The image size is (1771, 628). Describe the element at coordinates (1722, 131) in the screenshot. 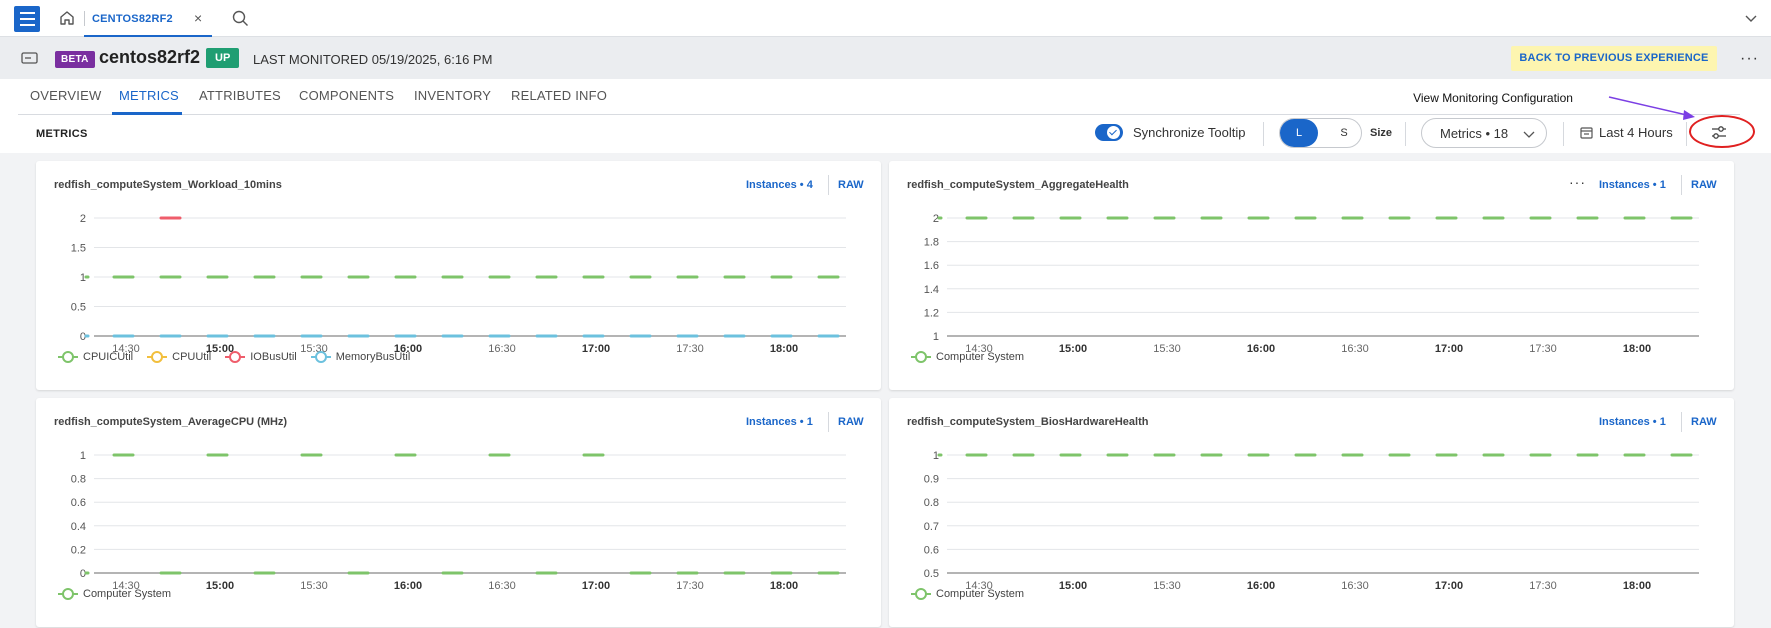

I see `highlight-ellipse` at that location.